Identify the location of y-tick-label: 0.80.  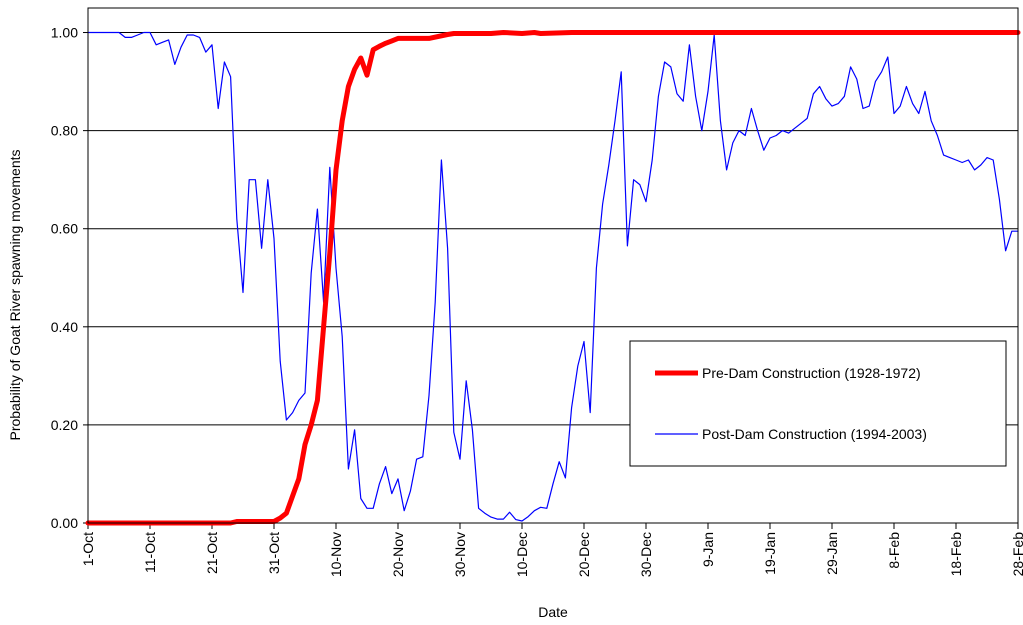
(64, 131).